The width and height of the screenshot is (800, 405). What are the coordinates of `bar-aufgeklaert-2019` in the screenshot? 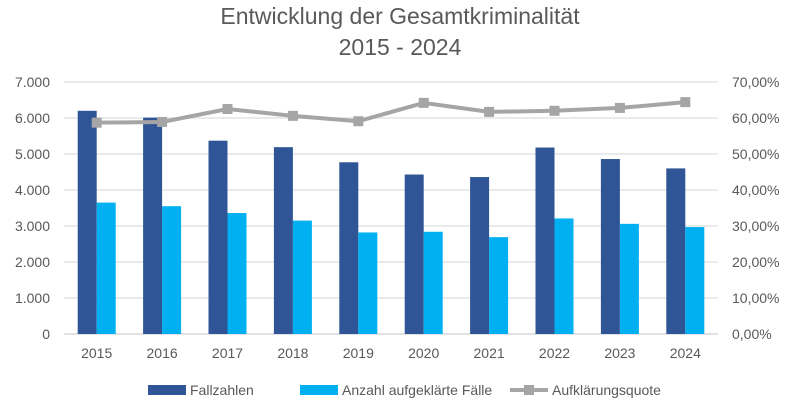 It's located at (368, 283).